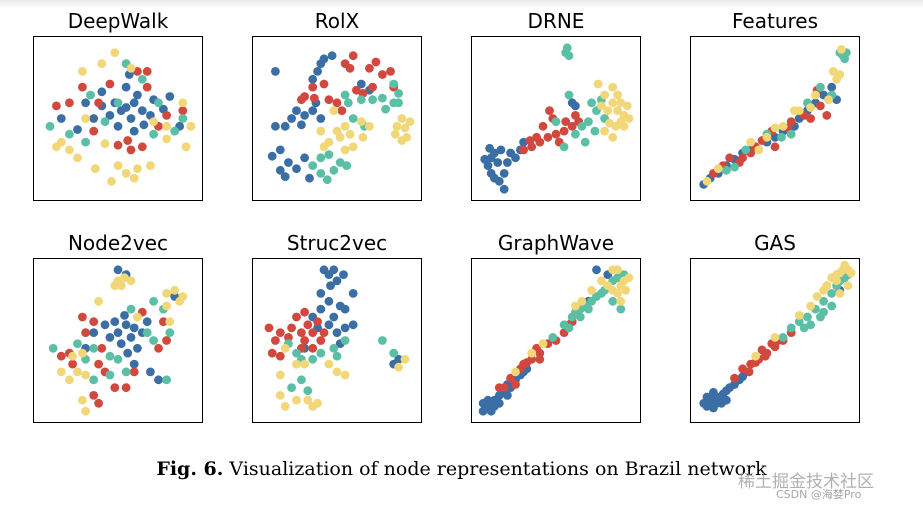  What do you see at coordinates (337, 243) in the screenshot?
I see `panel-title: Struc2vec` at bounding box center [337, 243].